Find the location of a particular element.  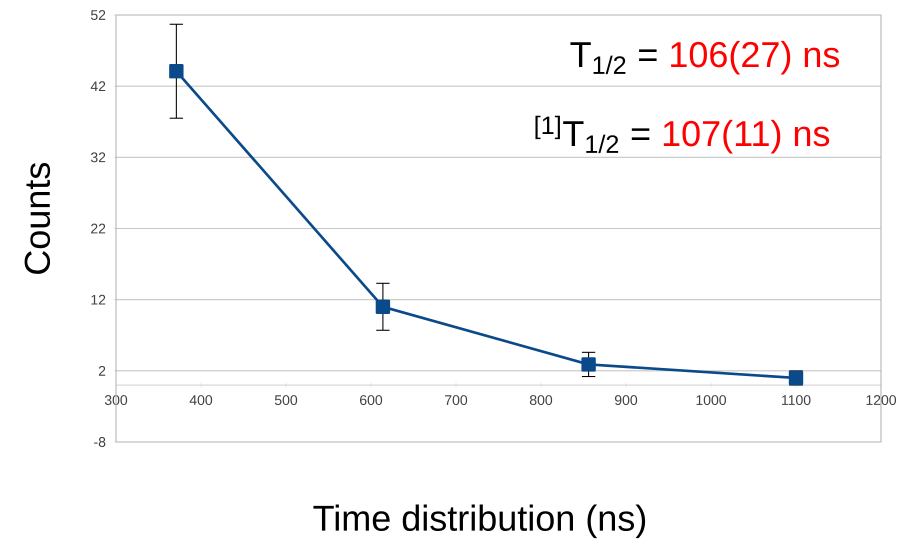

annotation: 106(27) ns is located at coordinates (755, 57).